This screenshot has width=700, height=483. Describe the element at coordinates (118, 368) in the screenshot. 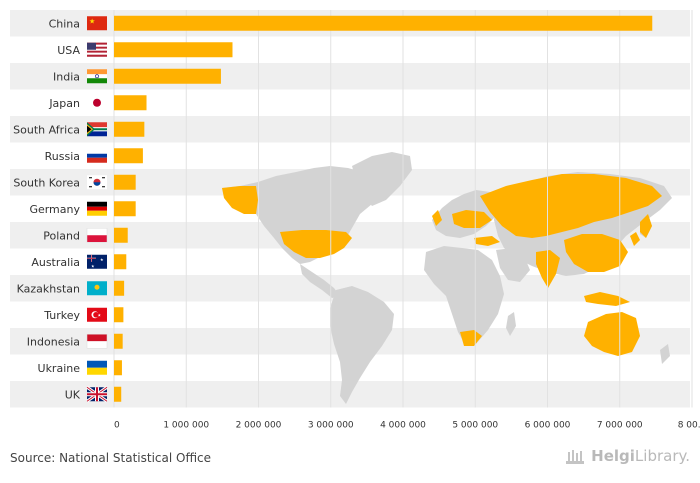

I see `bar-ukraine` at that location.